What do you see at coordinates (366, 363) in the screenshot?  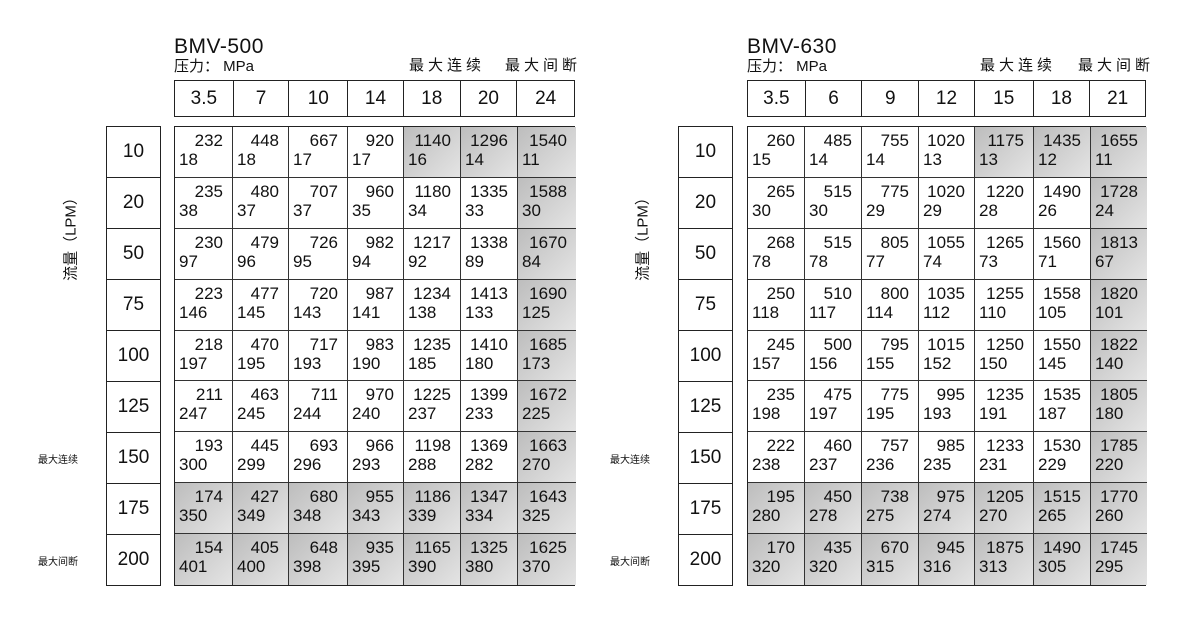 I see `cell-secondary-value: 190` at bounding box center [366, 363].